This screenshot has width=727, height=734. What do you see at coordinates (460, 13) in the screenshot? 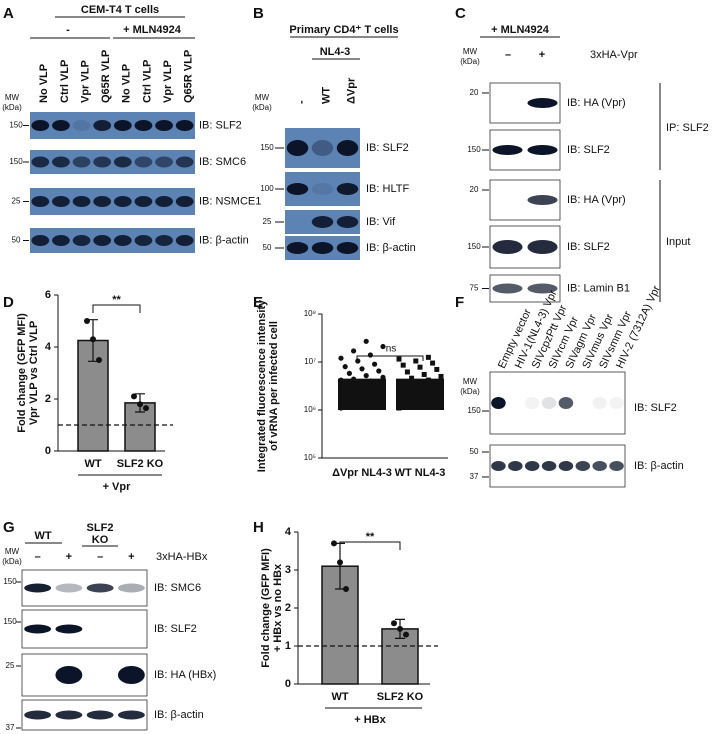
I see `panel-label: C` at bounding box center [460, 13].